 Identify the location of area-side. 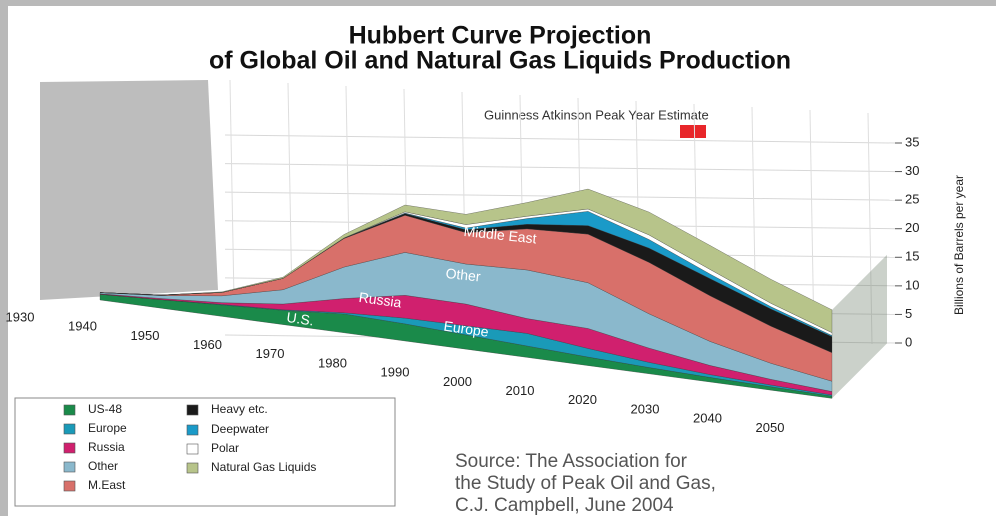
(859, 326).